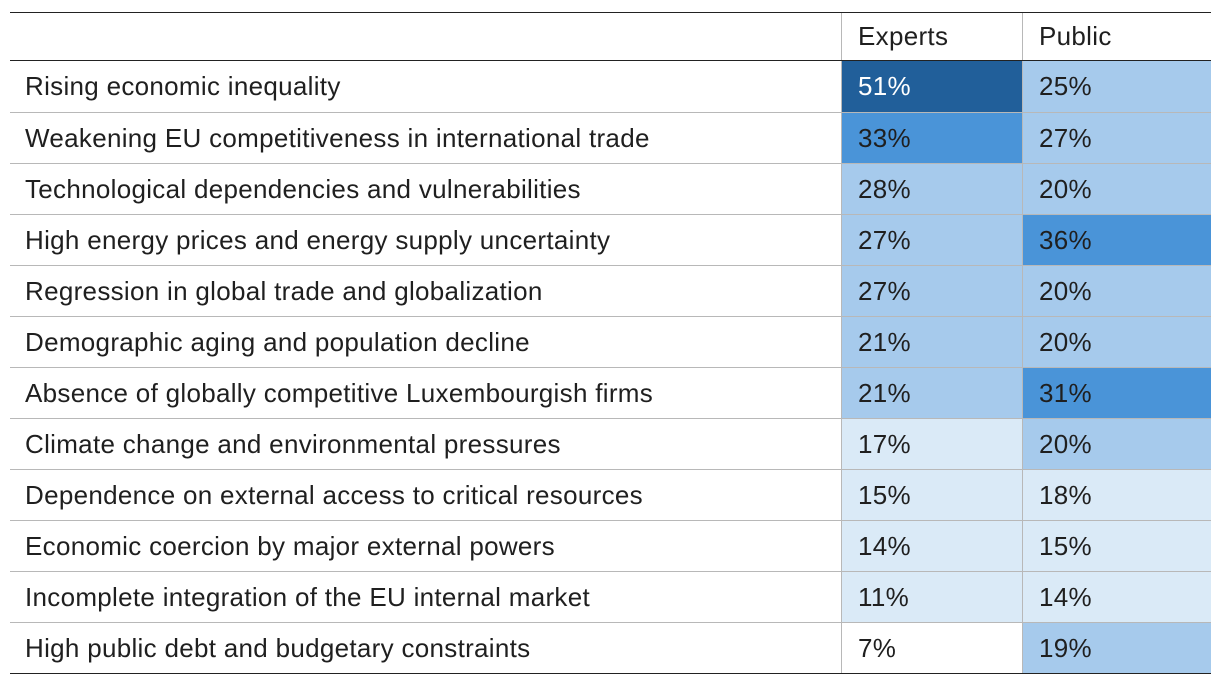 This screenshot has height=684, width=1223. Describe the element at coordinates (610, 86) in the screenshot. I see `table-row: Rising economic inequality 51% 25%` at that location.